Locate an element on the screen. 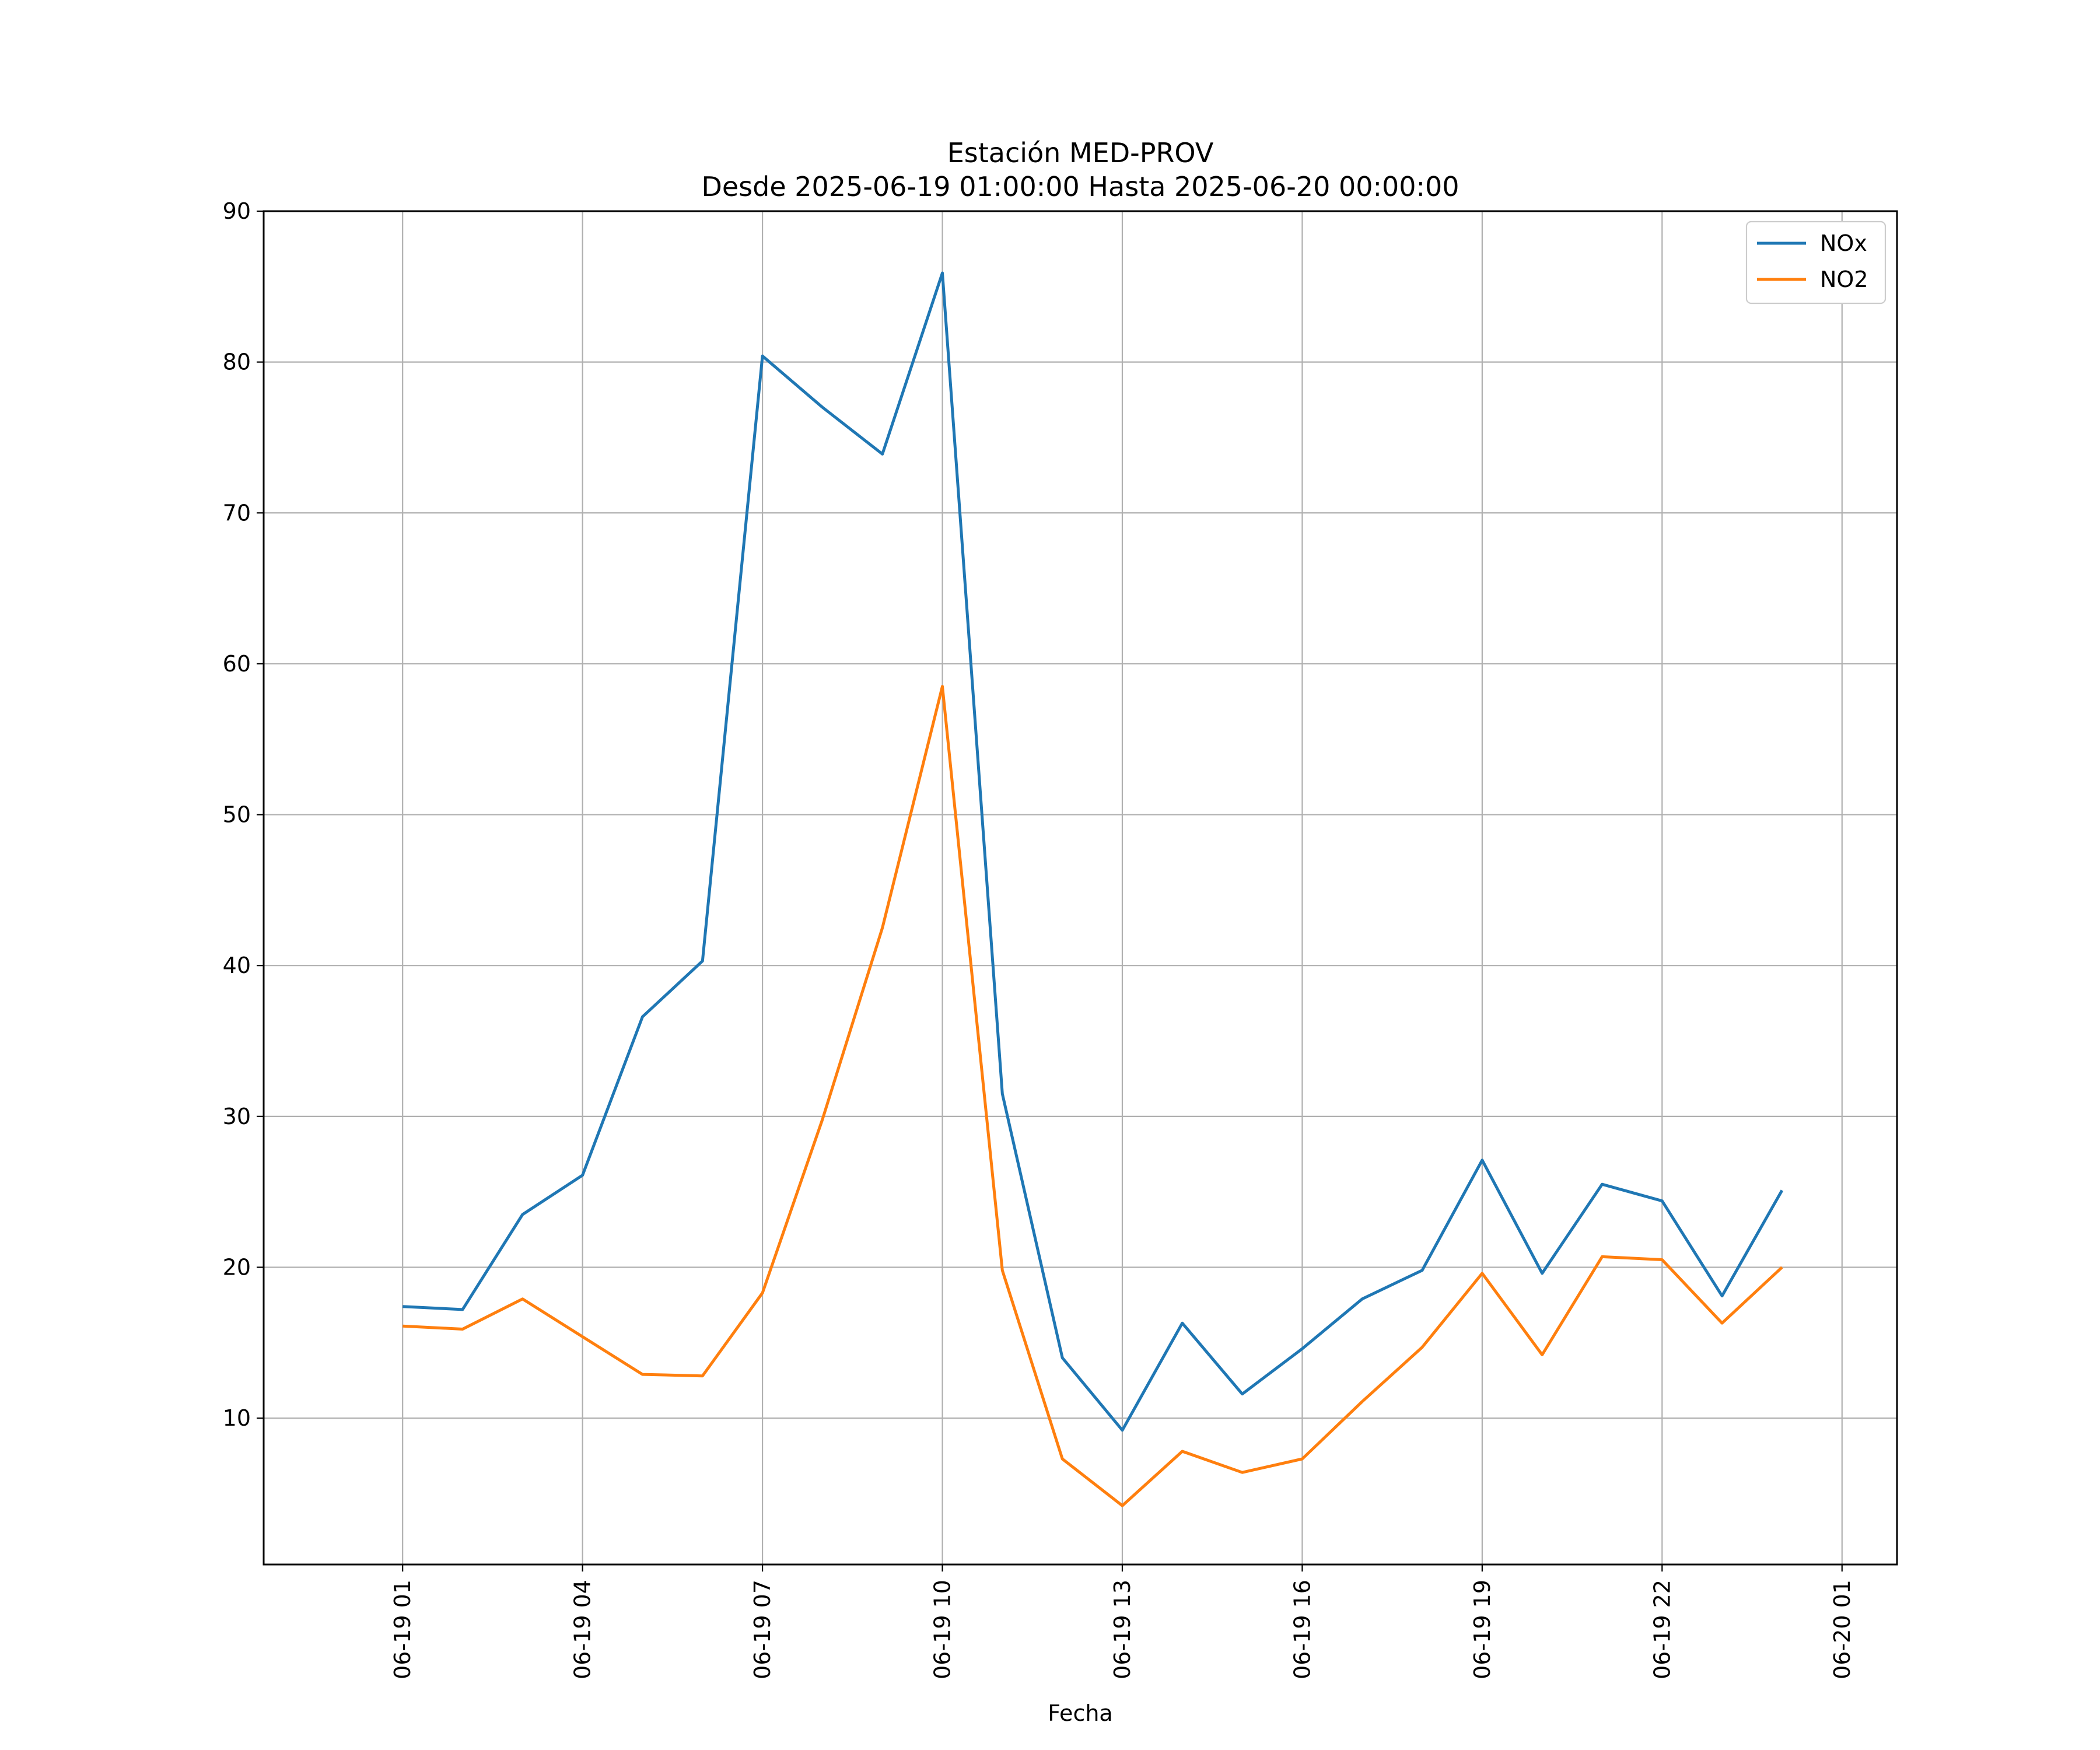 The image size is (2100, 1750). y-tick-label: 90 is located at coordinates (237, 211).